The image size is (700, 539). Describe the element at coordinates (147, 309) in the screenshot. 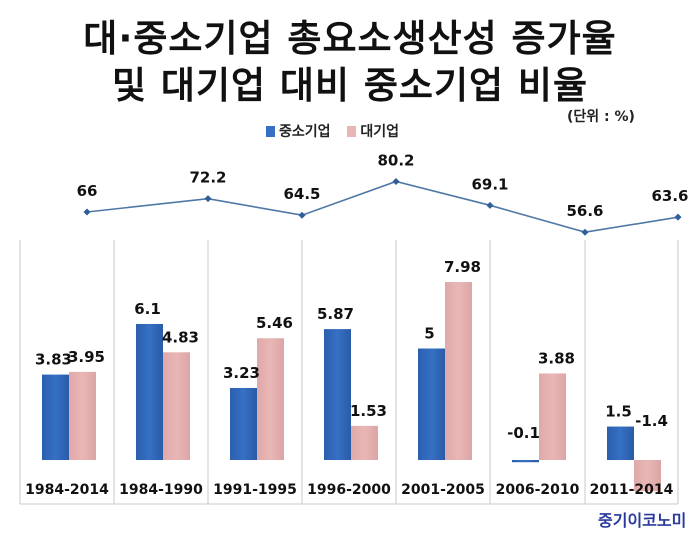

I see `data-label-sme: 6.1` at that location.